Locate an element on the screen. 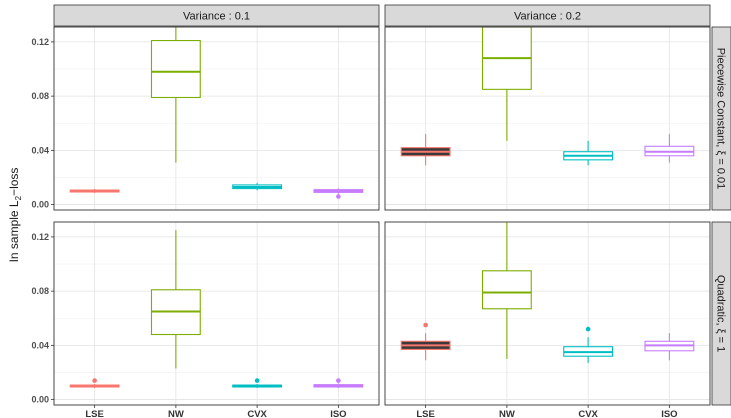  column-strip-label: Variance : 0.1 is located at coordinates (216, 17).